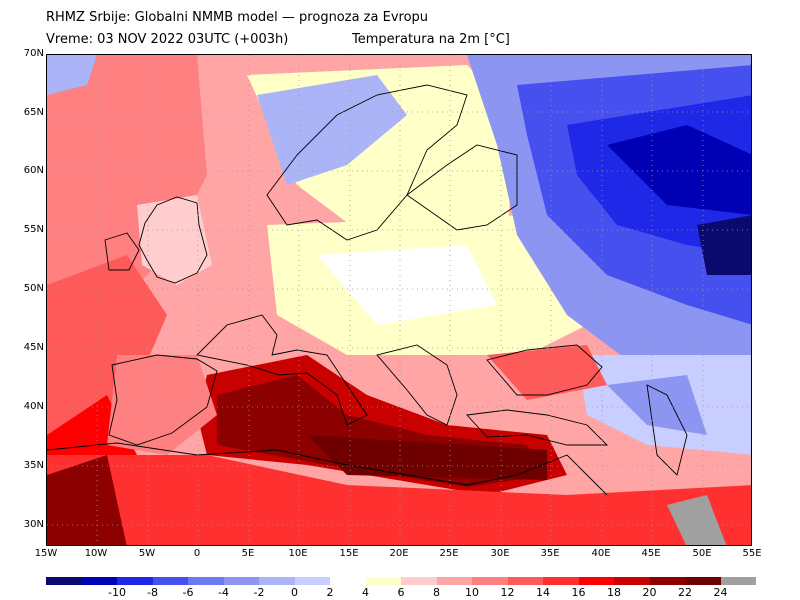 This screenshot has height=600, width=800. Describe the element at coordinates (537, 427) in the screenshot. I see `coast-anatolia` at that location.